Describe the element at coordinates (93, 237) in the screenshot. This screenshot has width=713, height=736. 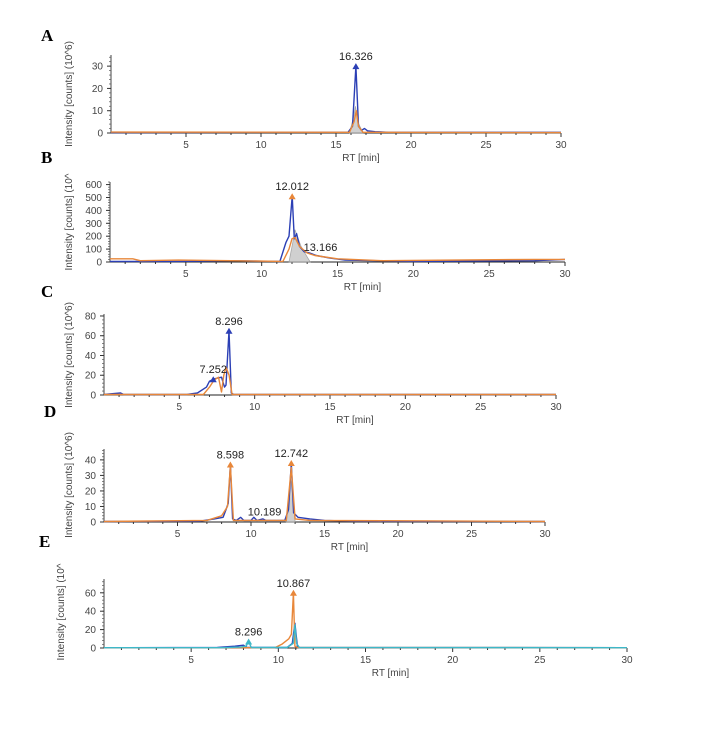
I see `y-tick-label: 200` at that location.